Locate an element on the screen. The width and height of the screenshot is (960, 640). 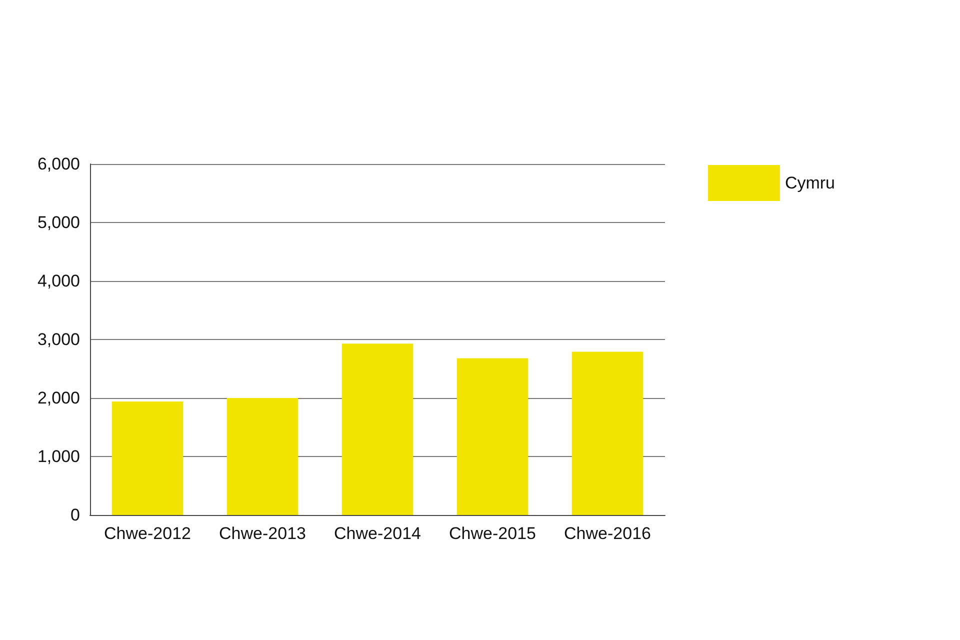
x-tick-label: Chwe-2012 is located at coordinates (147, 533).